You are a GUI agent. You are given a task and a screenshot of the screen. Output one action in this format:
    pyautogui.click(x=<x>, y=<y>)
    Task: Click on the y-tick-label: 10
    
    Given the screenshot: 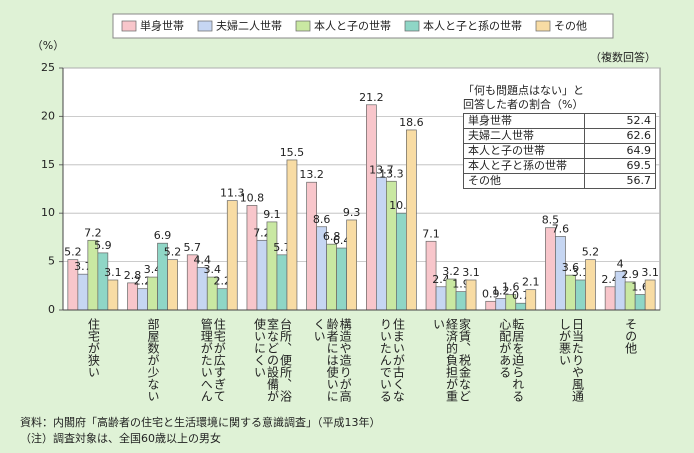 What is the action you would take?
    pyautogui.click(x=48, y=212)
    